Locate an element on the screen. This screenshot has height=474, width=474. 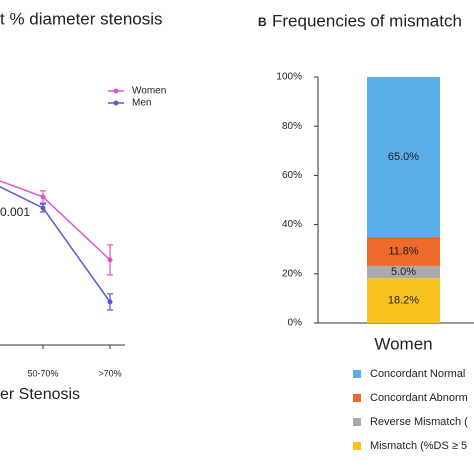
value-label: 65.0% is located at coordinates (403, 157).